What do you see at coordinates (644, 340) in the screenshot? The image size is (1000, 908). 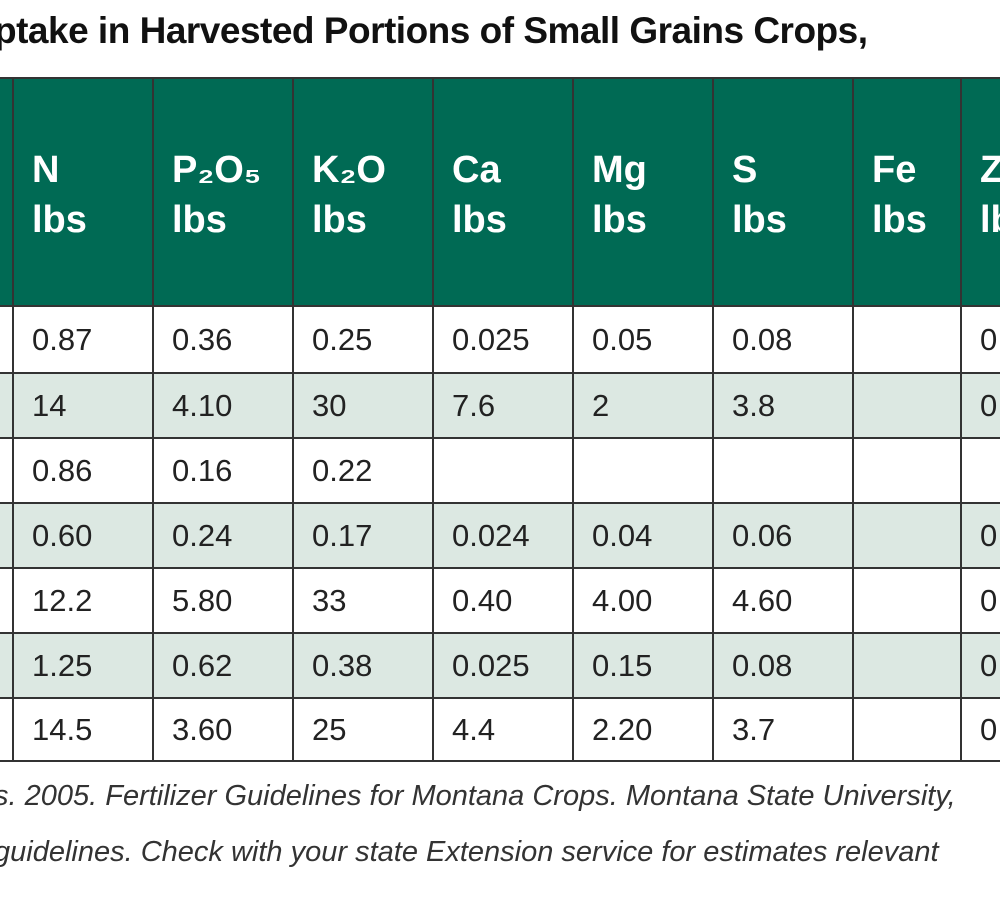 I see `table-cell: 0.05` at bounding box center [644, 340].